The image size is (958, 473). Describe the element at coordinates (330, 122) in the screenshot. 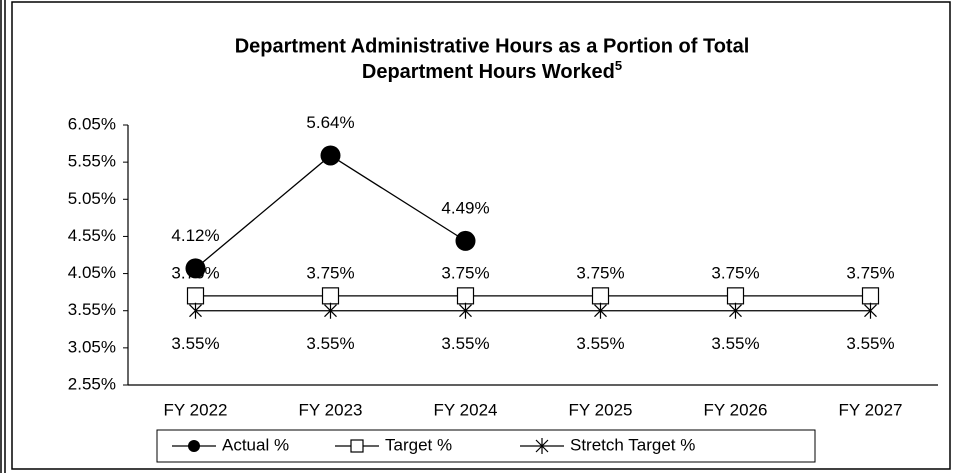

I see `data-label: 5.64%` at that location.